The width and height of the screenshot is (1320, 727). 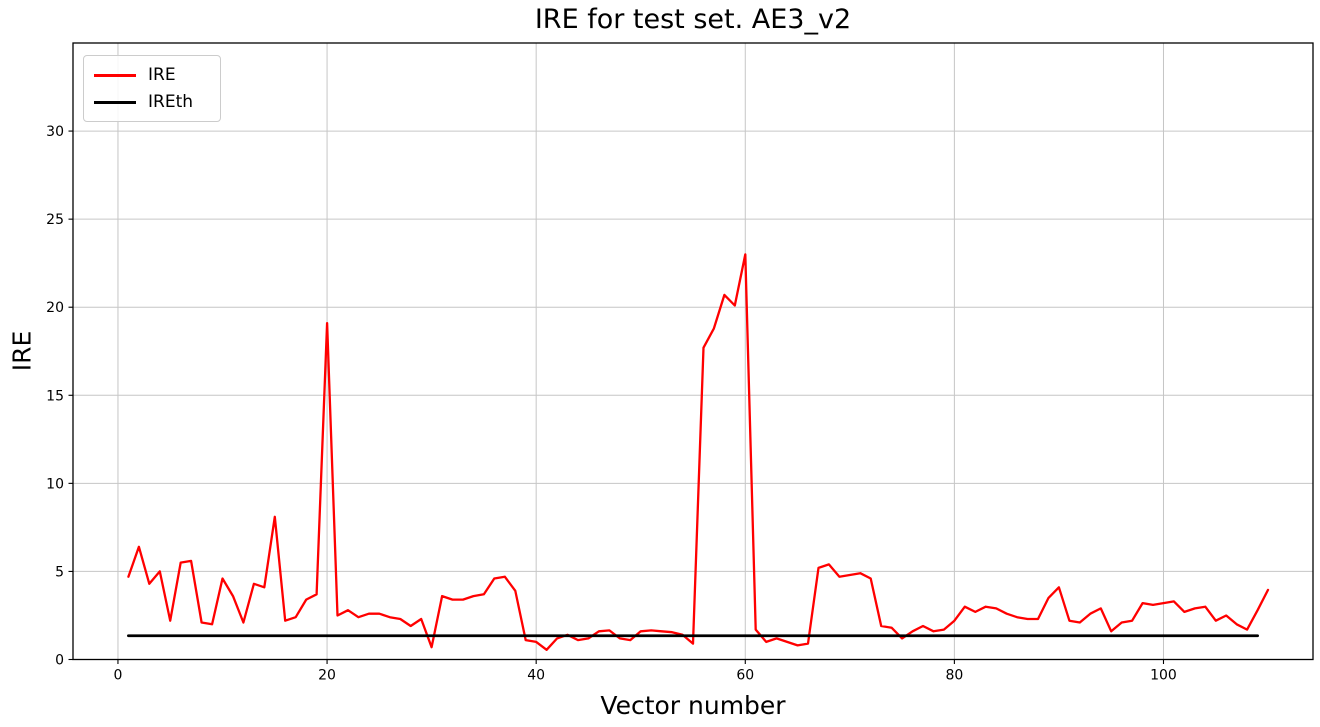 I want to click on legend-line-sample-ireth, so click(x=115, y=102).